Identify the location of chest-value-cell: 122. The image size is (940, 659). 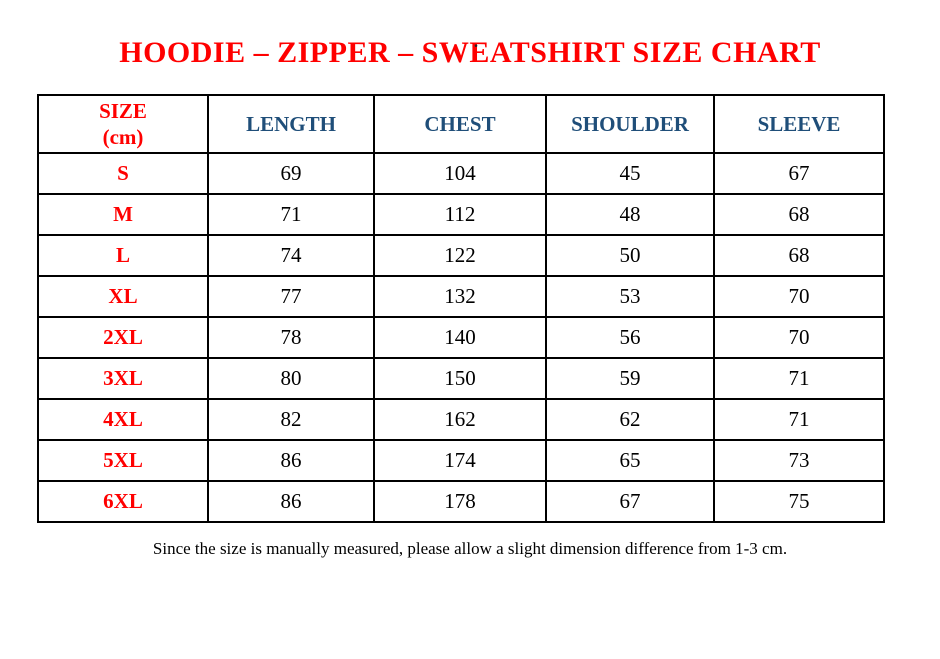
(460, 255).